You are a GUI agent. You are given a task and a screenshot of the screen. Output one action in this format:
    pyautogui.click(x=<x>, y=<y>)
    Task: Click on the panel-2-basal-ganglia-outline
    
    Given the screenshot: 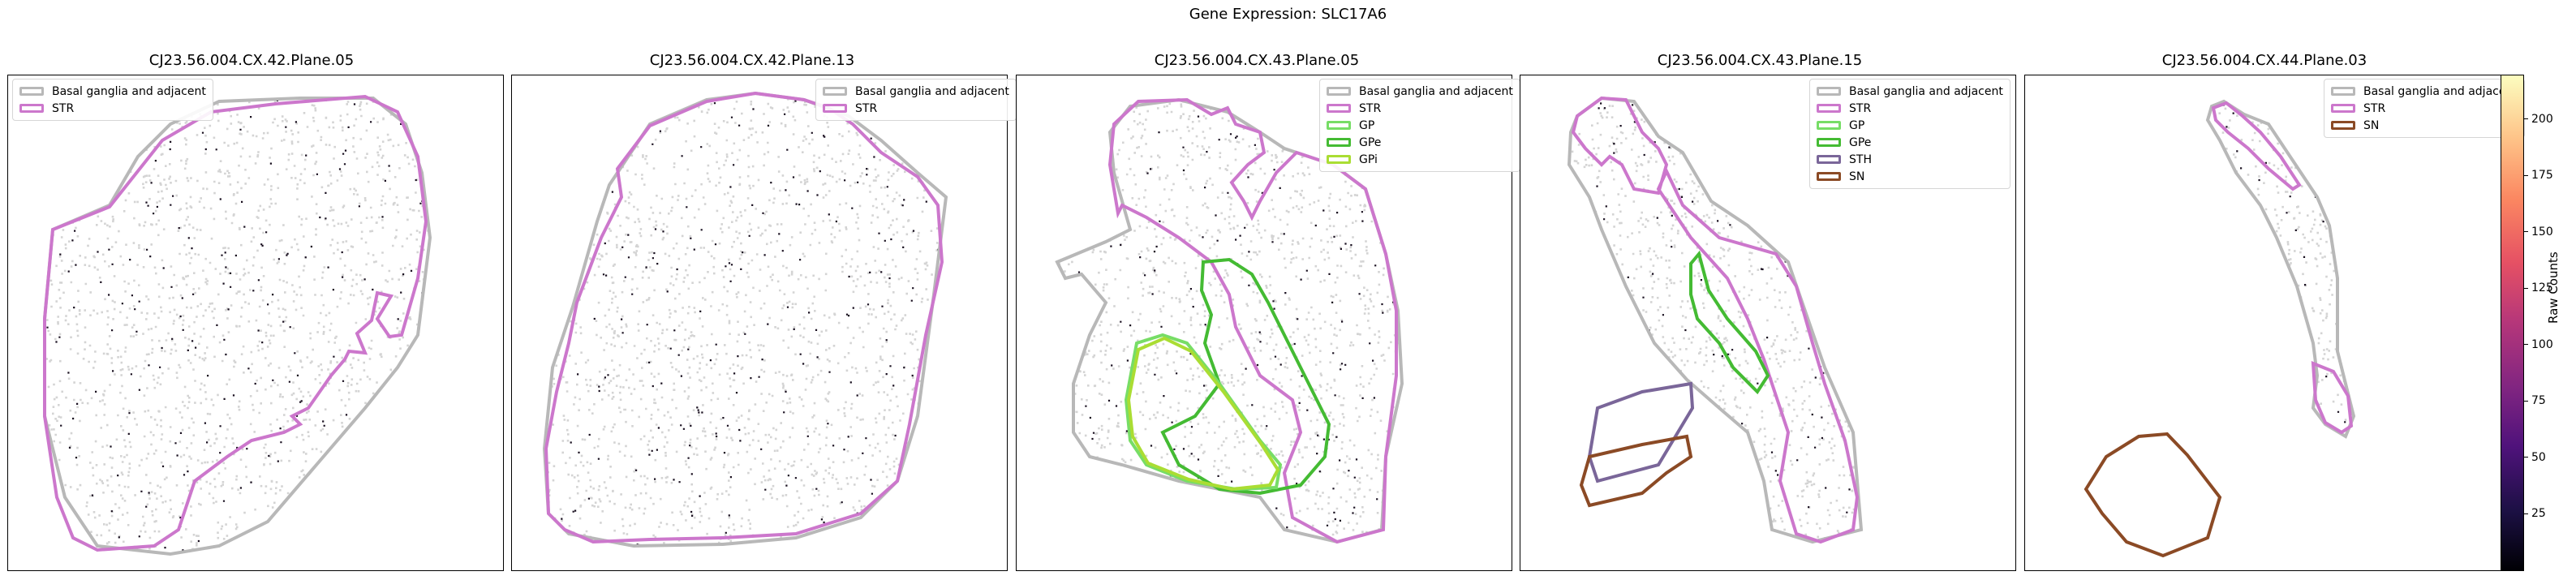 What is the action you would take?
    pyautogui.click(x=745, y=319)
    